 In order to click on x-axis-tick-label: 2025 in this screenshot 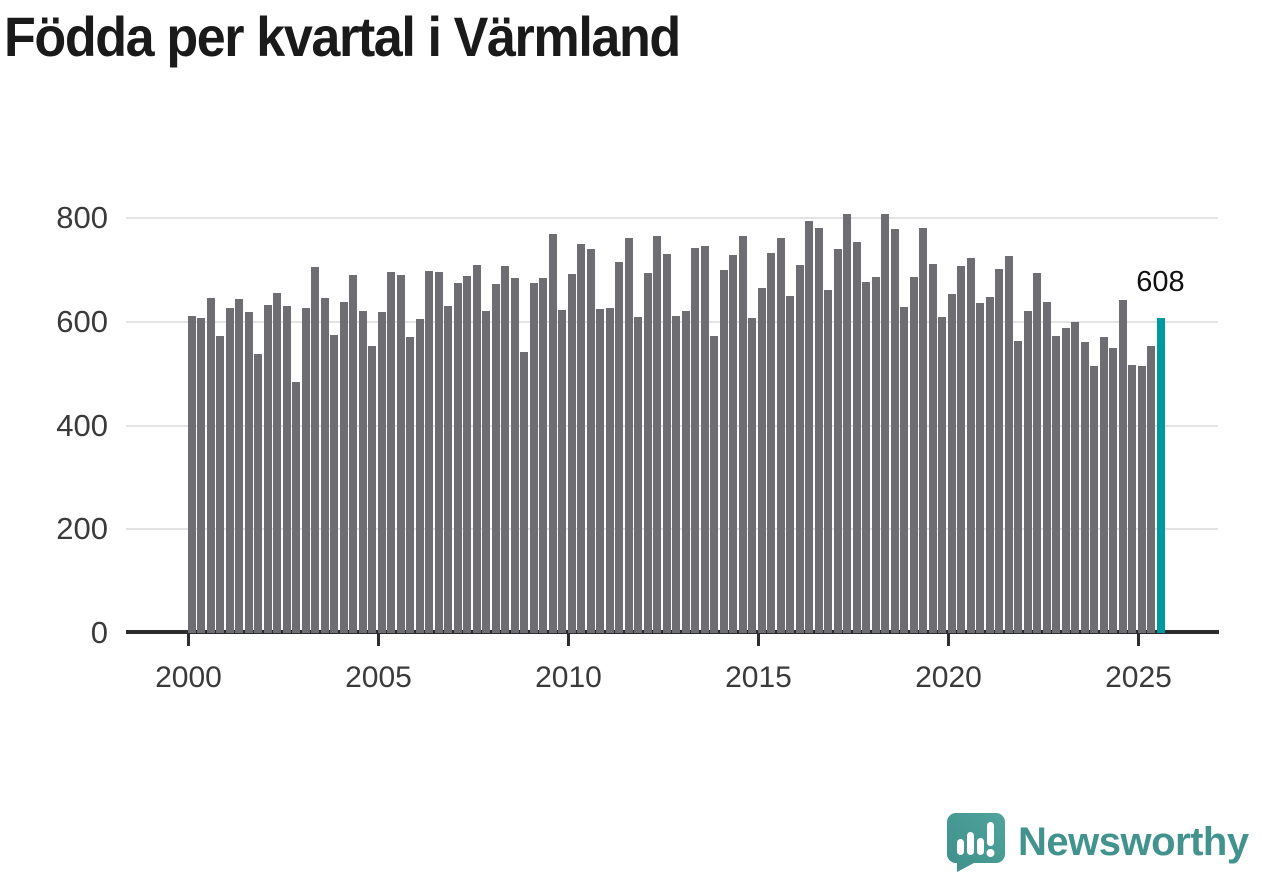, I will do `click(1138, 677)`.